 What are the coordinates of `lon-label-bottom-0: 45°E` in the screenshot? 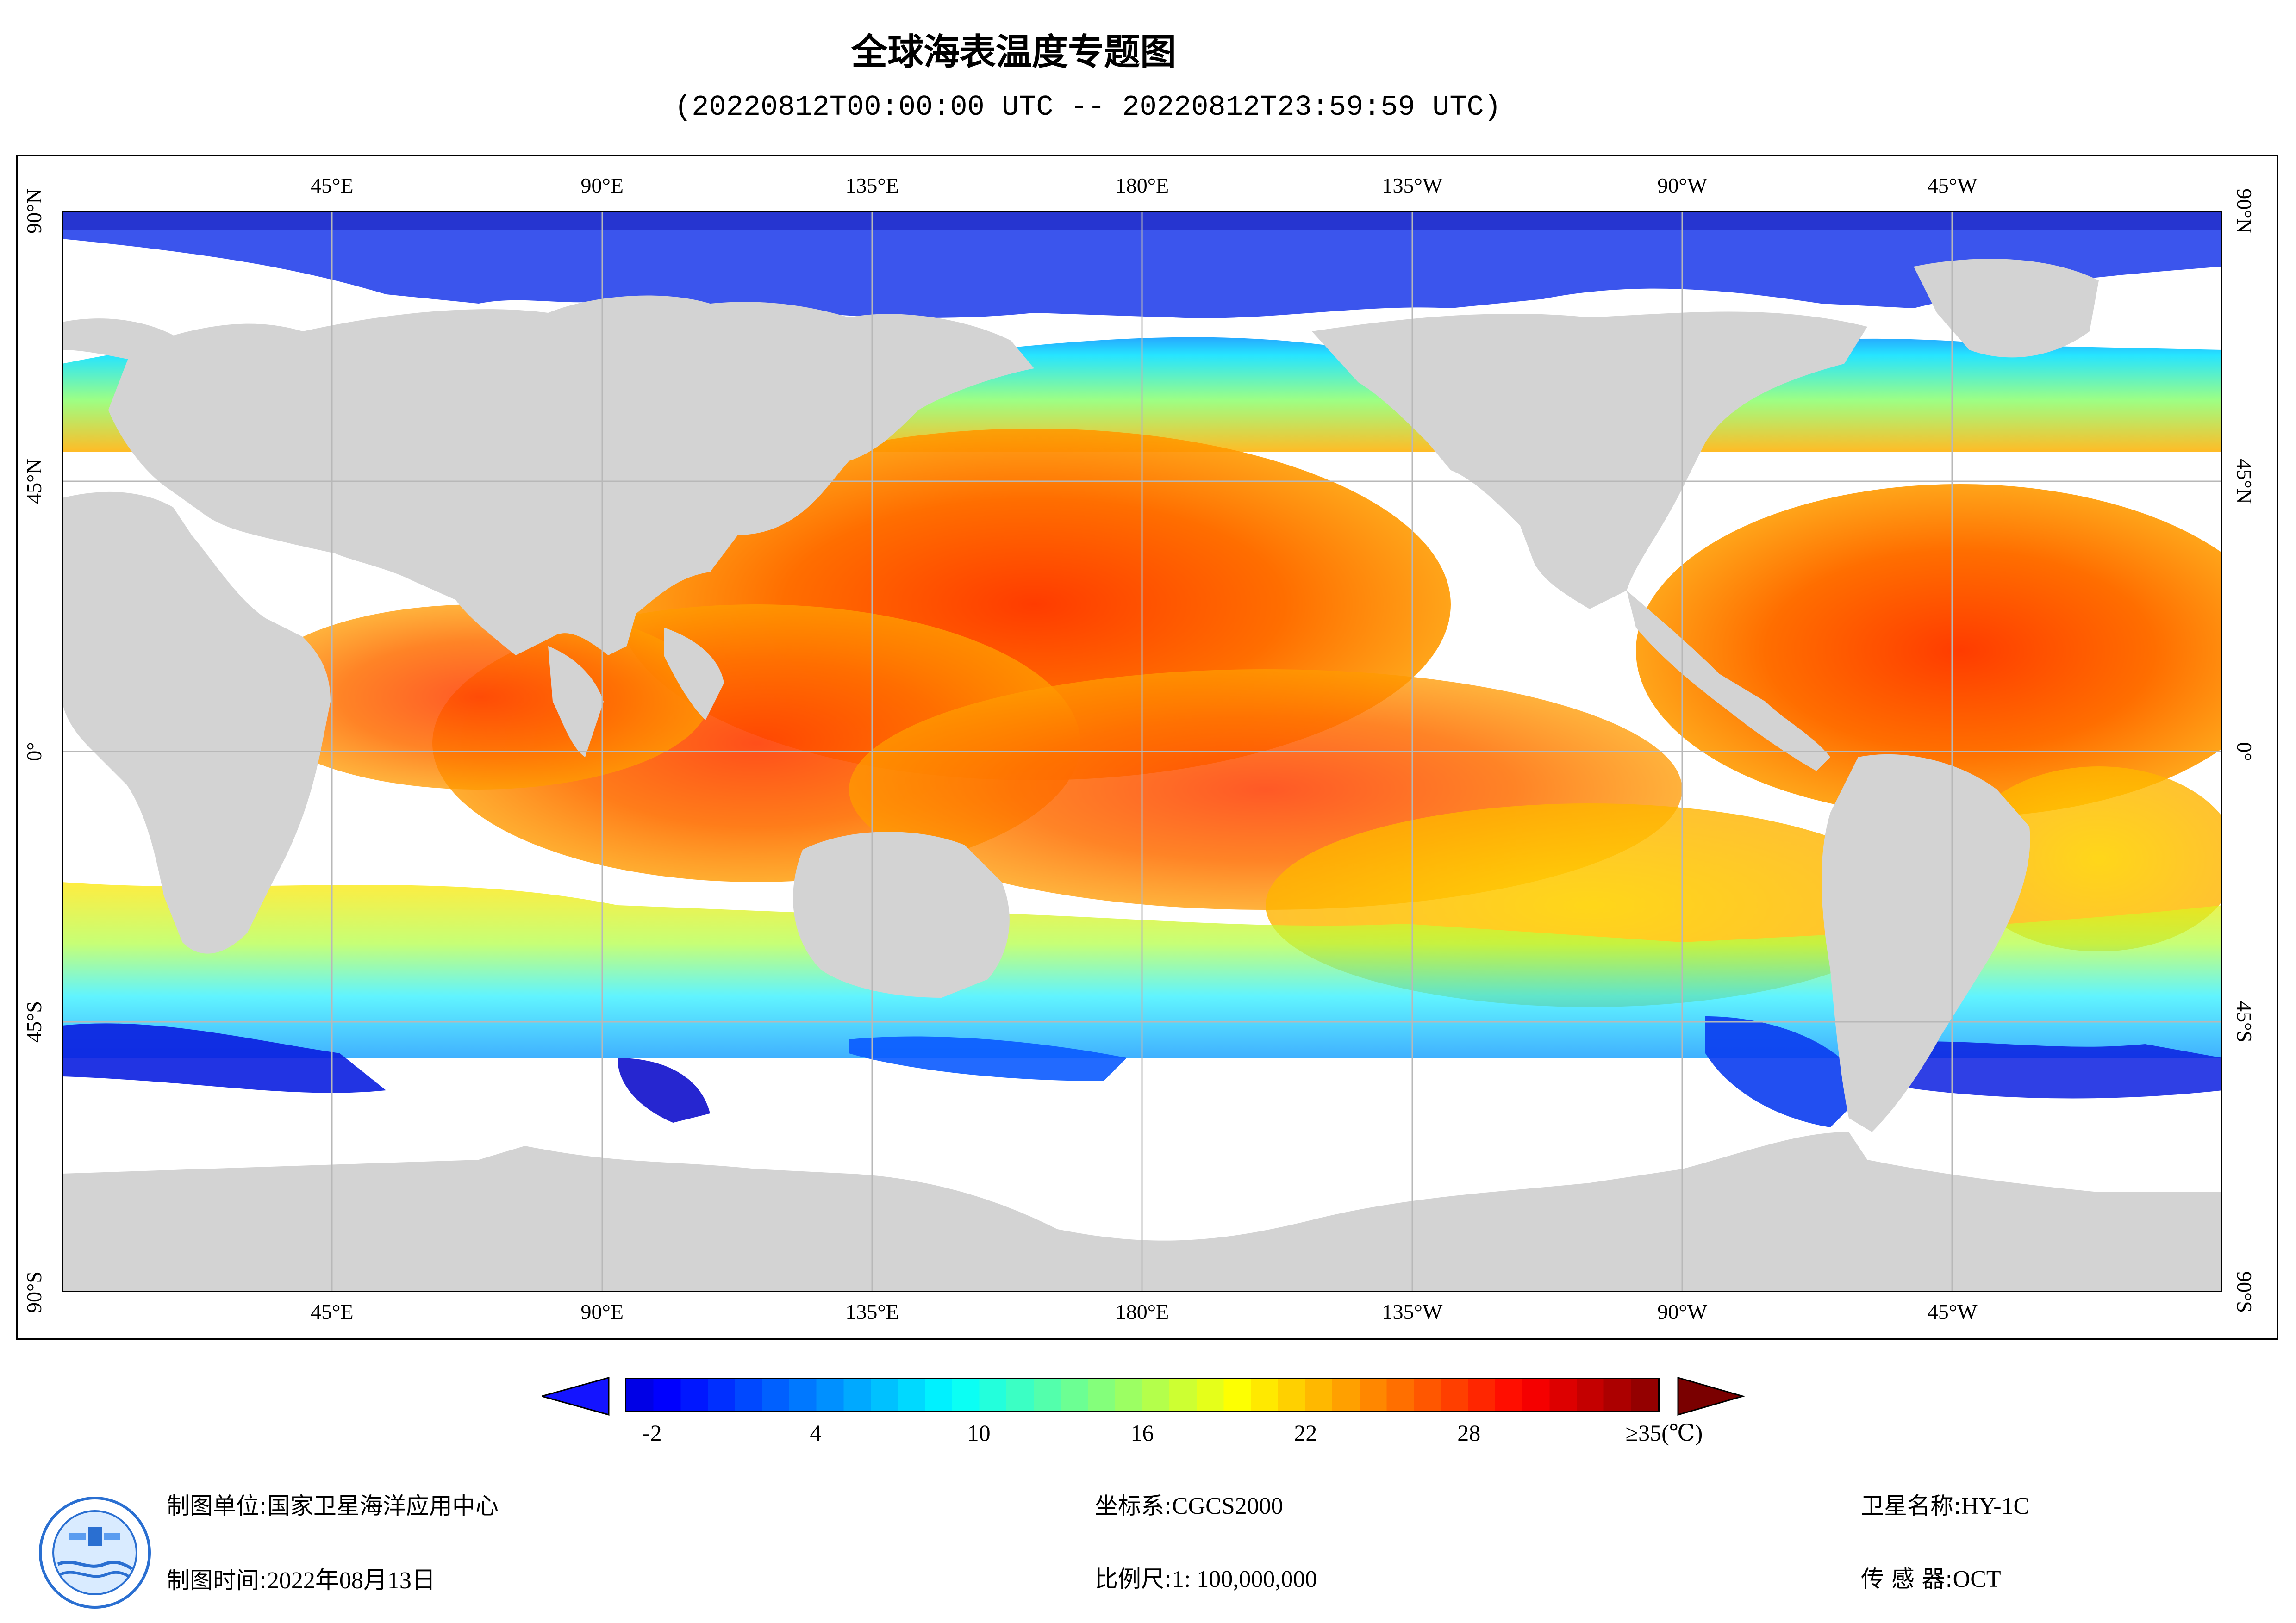 It's located at (332, 1312).